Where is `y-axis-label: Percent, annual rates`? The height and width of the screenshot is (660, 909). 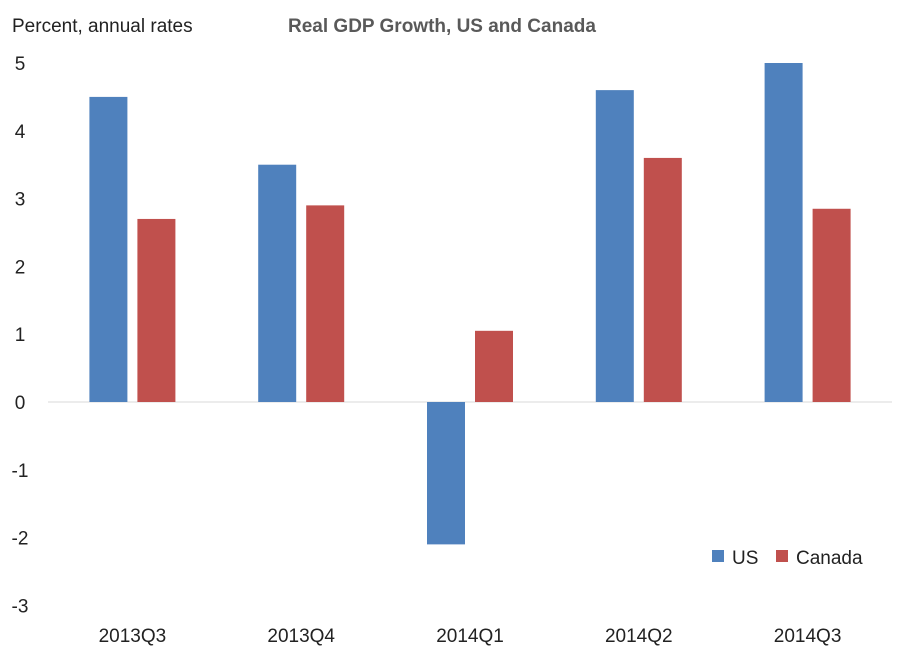
y-axis-label: Percent, annual rates is located at coordinates (102, 26).